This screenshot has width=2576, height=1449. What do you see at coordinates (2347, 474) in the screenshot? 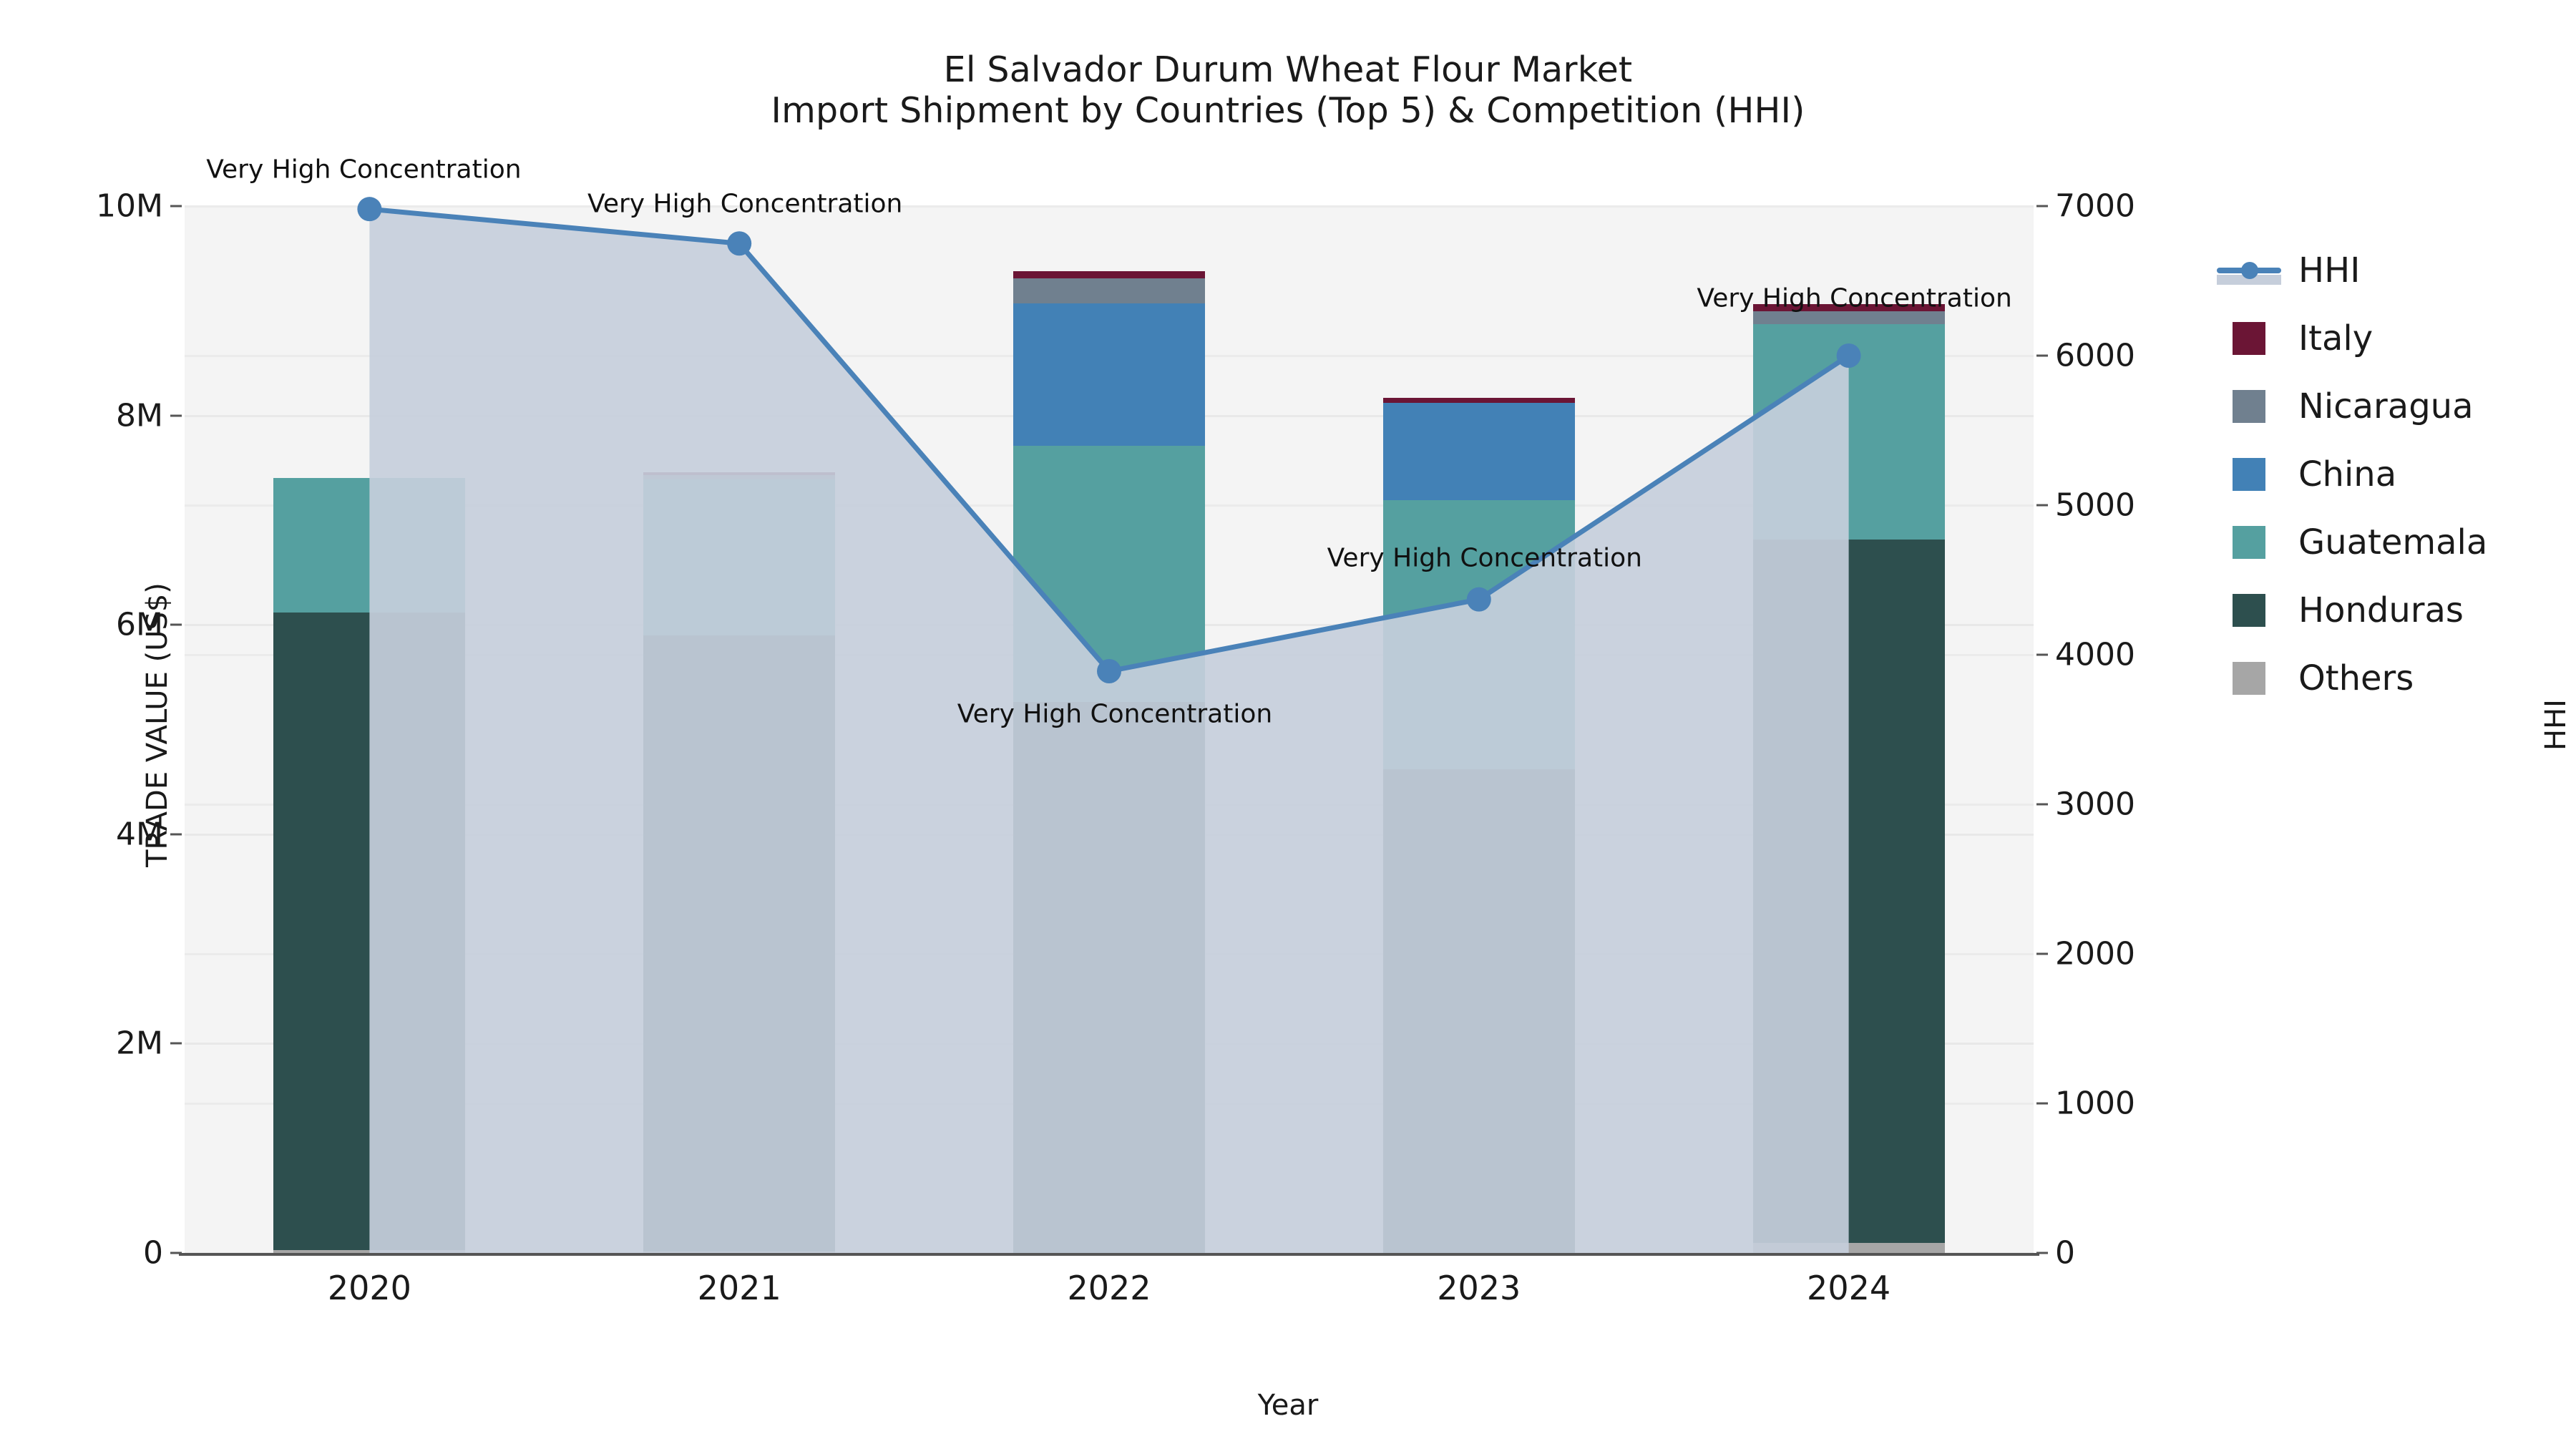
I see `legend-item-label: China` at bounding box center [2347, 474].